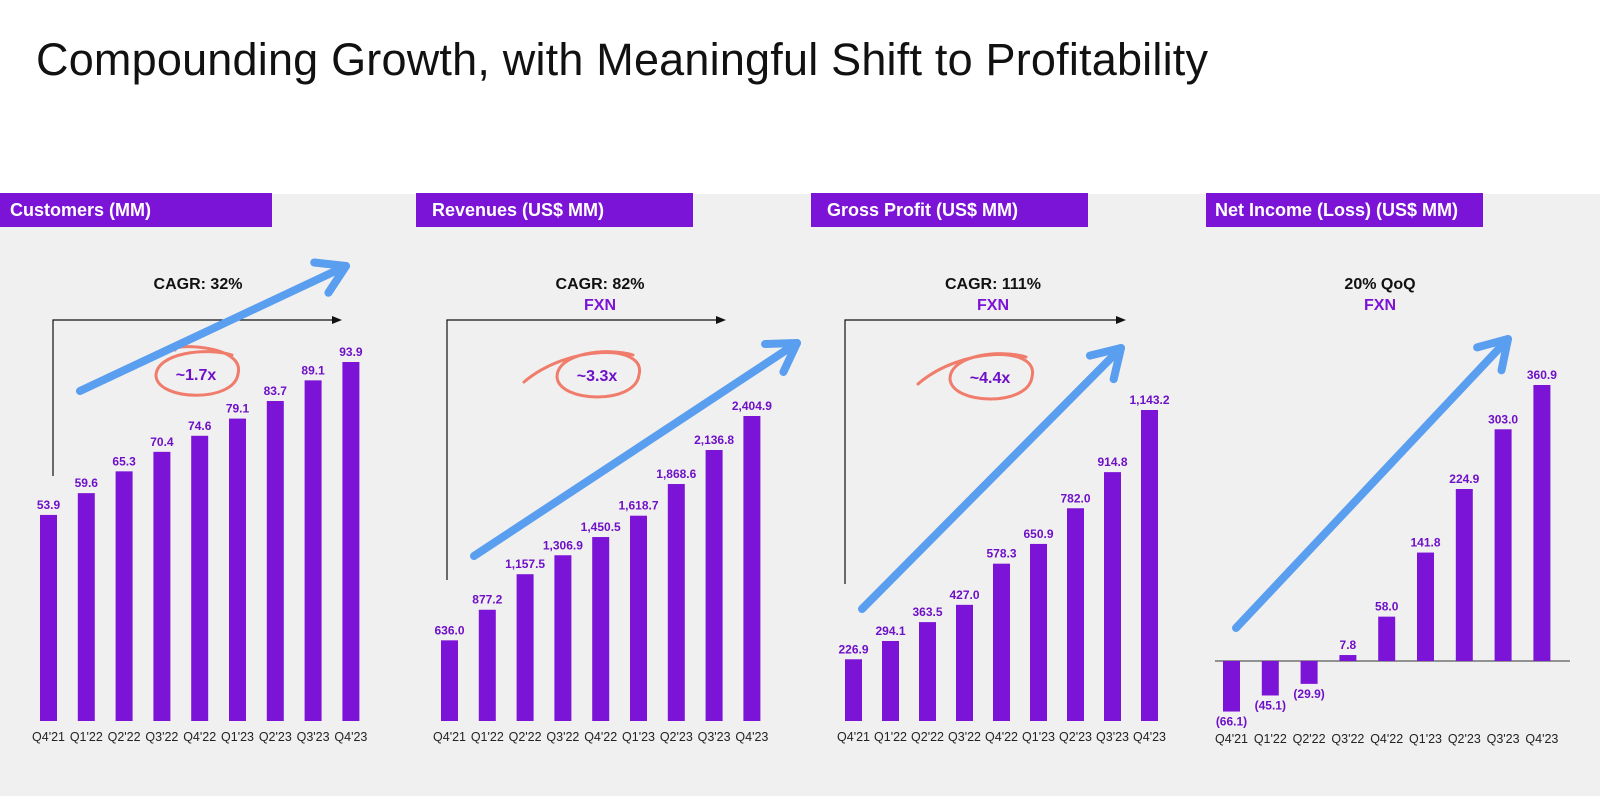  Describe the element at coordinates (213, 328) in the screenshot. I see `customers-trend-arrow` at that location.